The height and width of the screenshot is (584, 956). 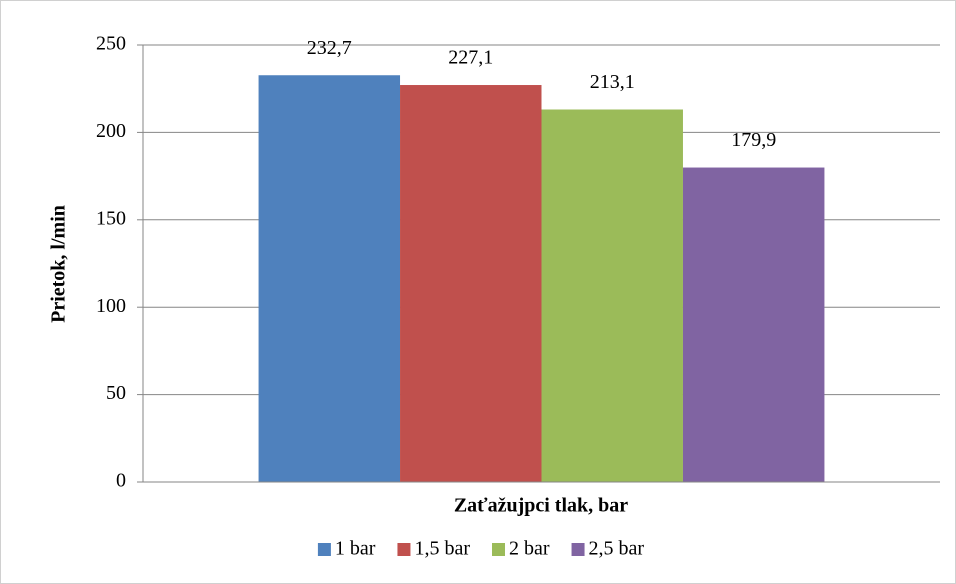 I want to click on y-tick-label: 150, so click(x=111, y=218).